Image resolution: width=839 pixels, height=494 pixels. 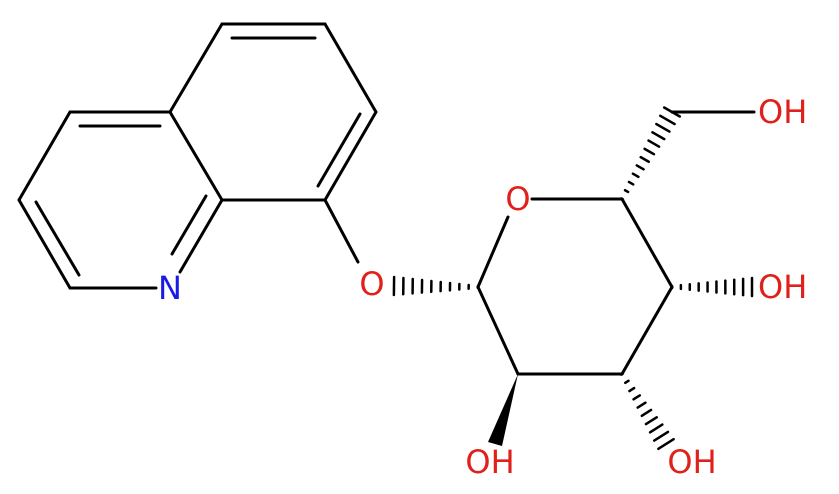 I want to click on atom-label: N, so click(x=170, y=288).